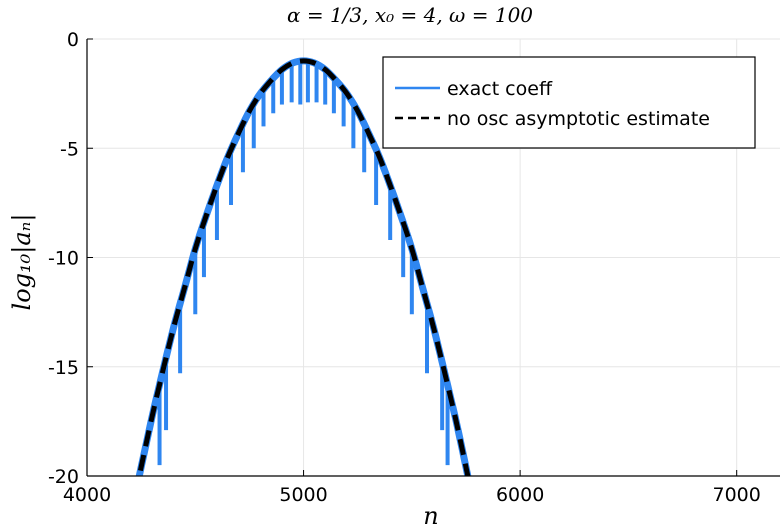  Describe the element at coordinates (63, 477) in the screenshot. I see `y-tick-label-4: -20` at that location.